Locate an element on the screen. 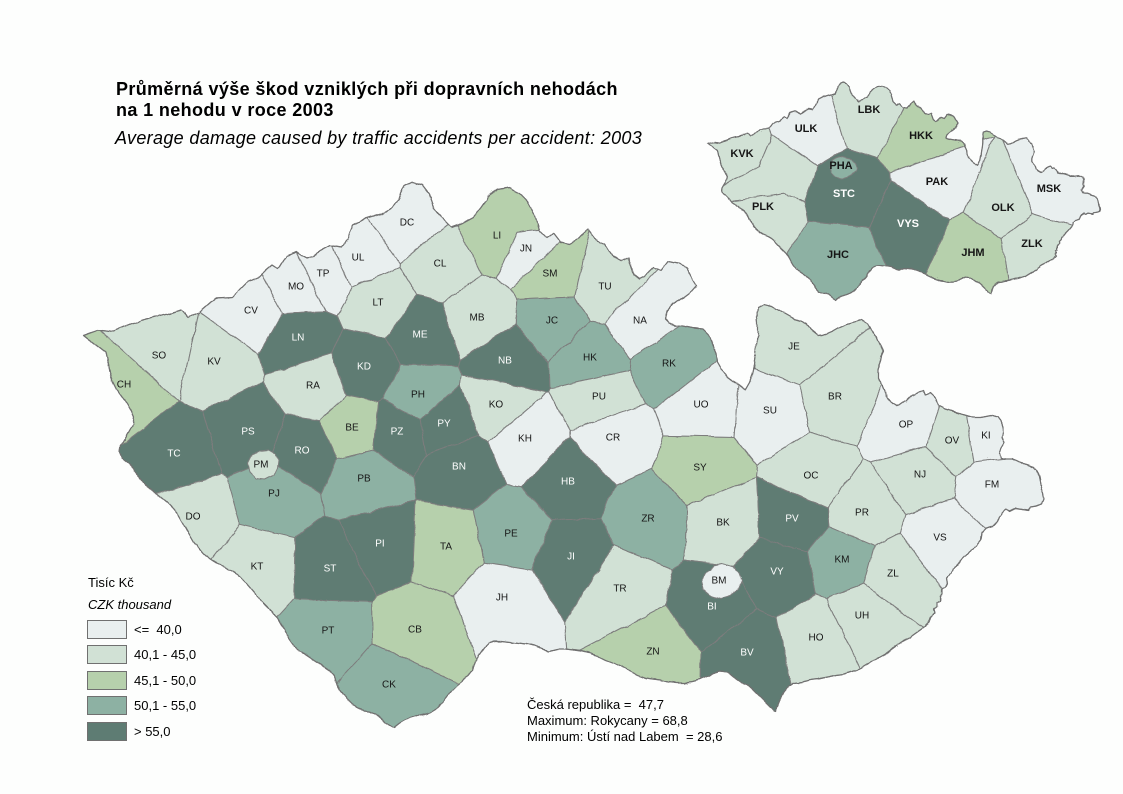  svg-text: CK is located at coordinates (389, 685).